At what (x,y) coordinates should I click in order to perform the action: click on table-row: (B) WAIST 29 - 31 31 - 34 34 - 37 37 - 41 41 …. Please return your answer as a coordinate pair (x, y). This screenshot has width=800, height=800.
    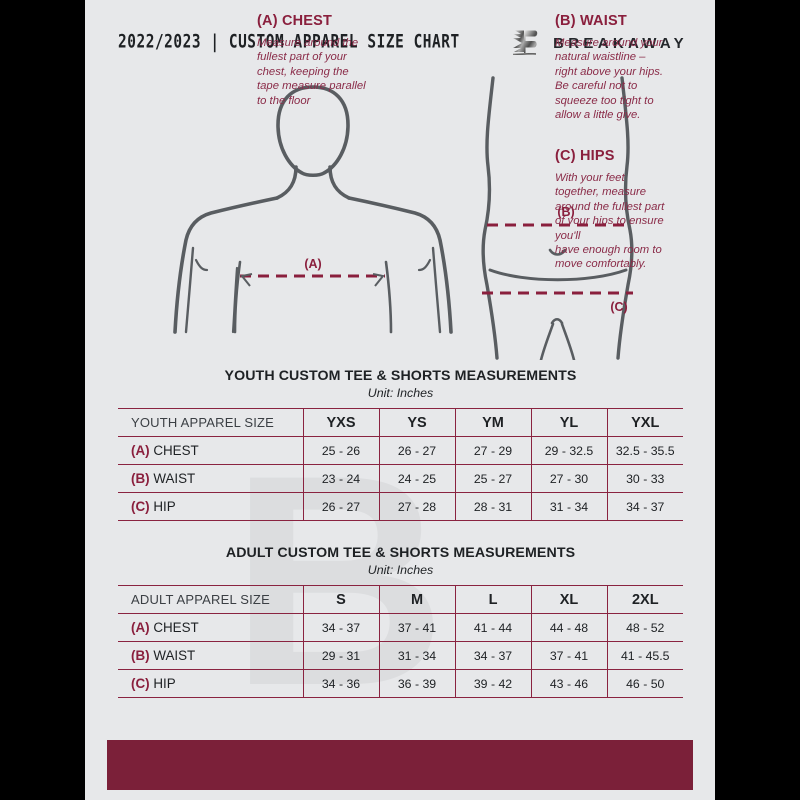
    Looking at the image, I should click on (400, 655).